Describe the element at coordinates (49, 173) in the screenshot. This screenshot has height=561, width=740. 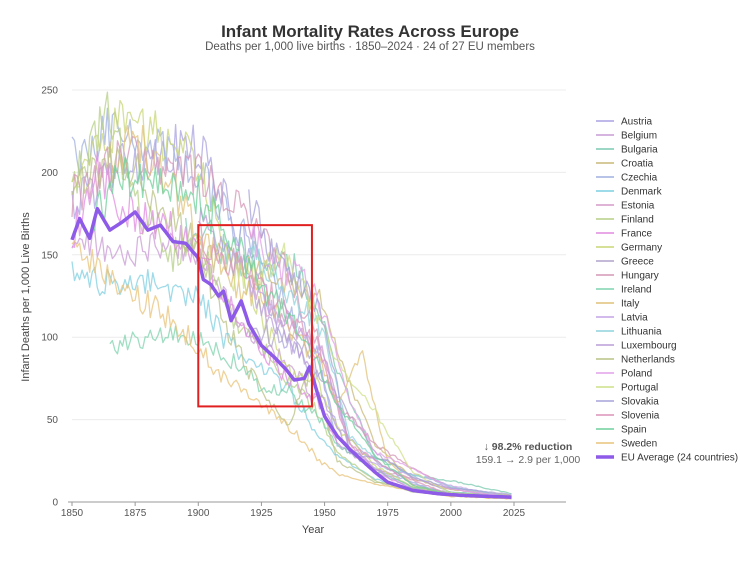
I see `y-tick-label: 200` at that location.